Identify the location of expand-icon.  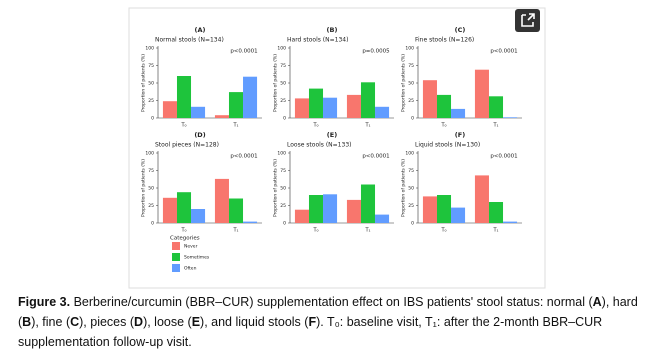
(528, 20).